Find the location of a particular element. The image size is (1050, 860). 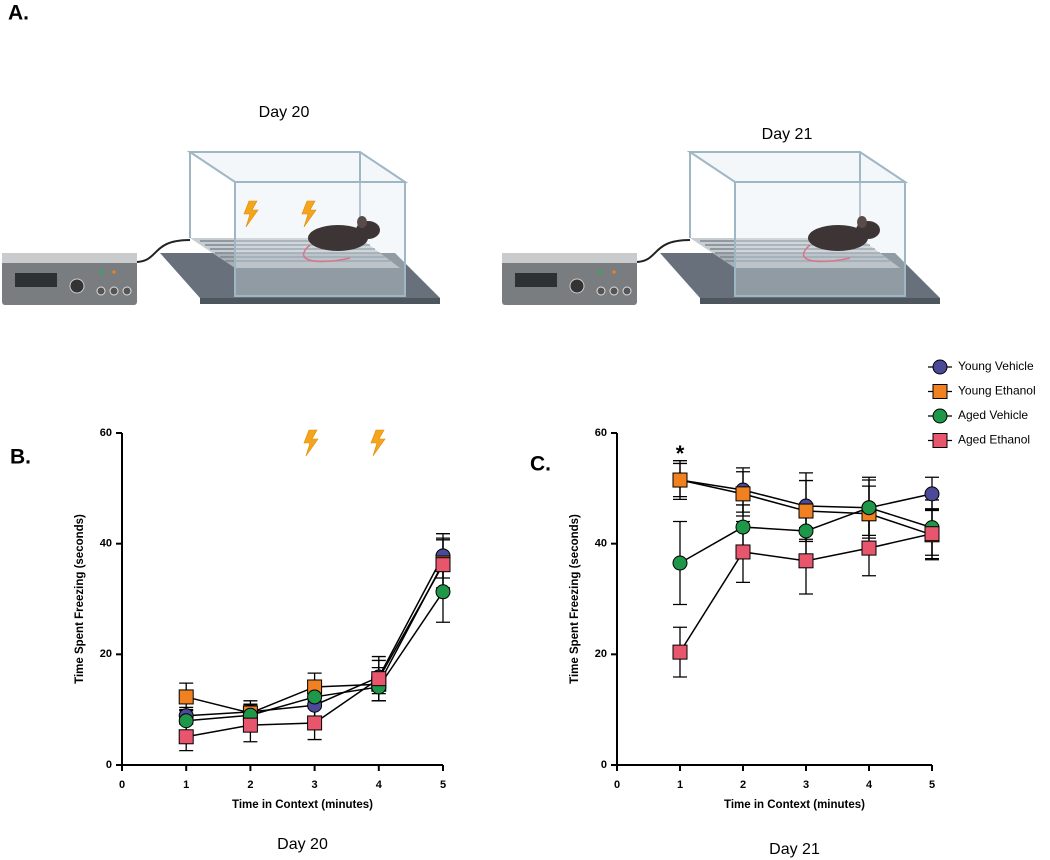

scene-title: Day 21 is located at coordinates (787, 134).